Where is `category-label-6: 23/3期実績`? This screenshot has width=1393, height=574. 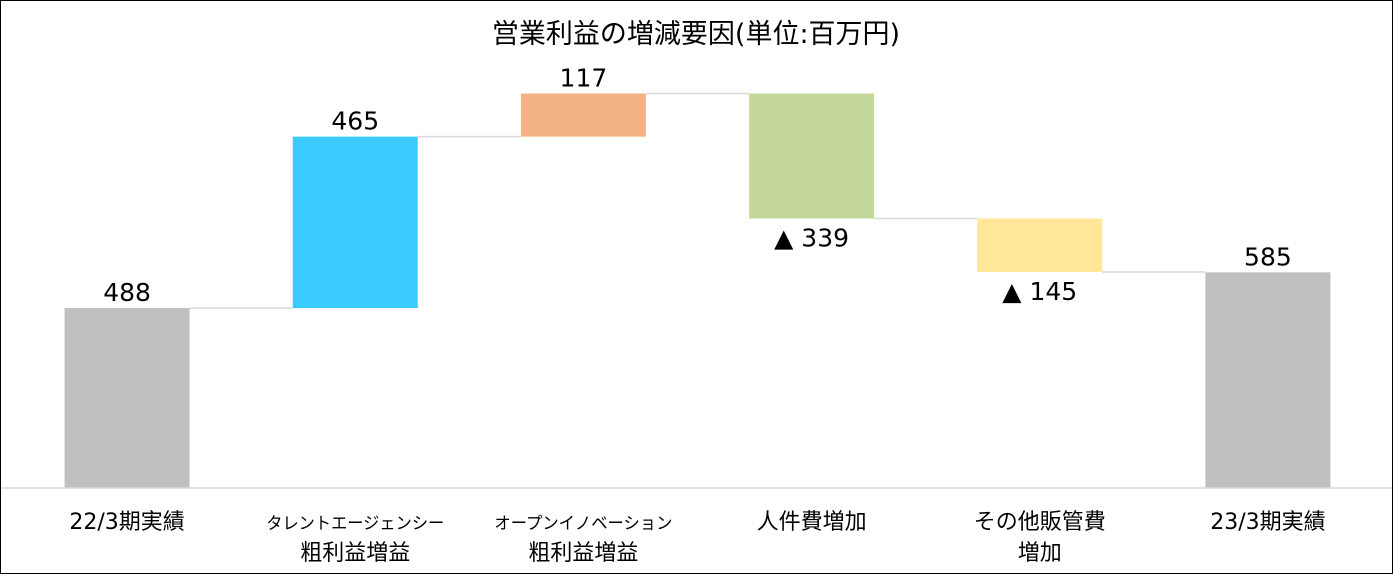
category-label-6: 23/3期実績 is located at coordinates (1267, 522).